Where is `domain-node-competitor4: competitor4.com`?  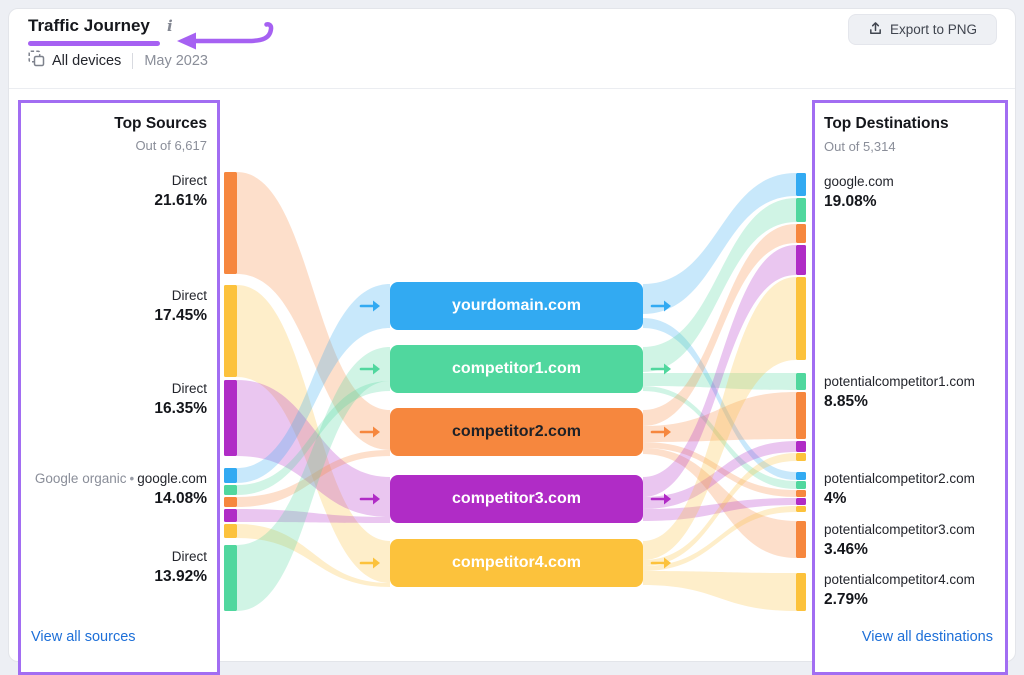 domain-node-competitor4: competitor4.com is located at coordinates (516, 563).